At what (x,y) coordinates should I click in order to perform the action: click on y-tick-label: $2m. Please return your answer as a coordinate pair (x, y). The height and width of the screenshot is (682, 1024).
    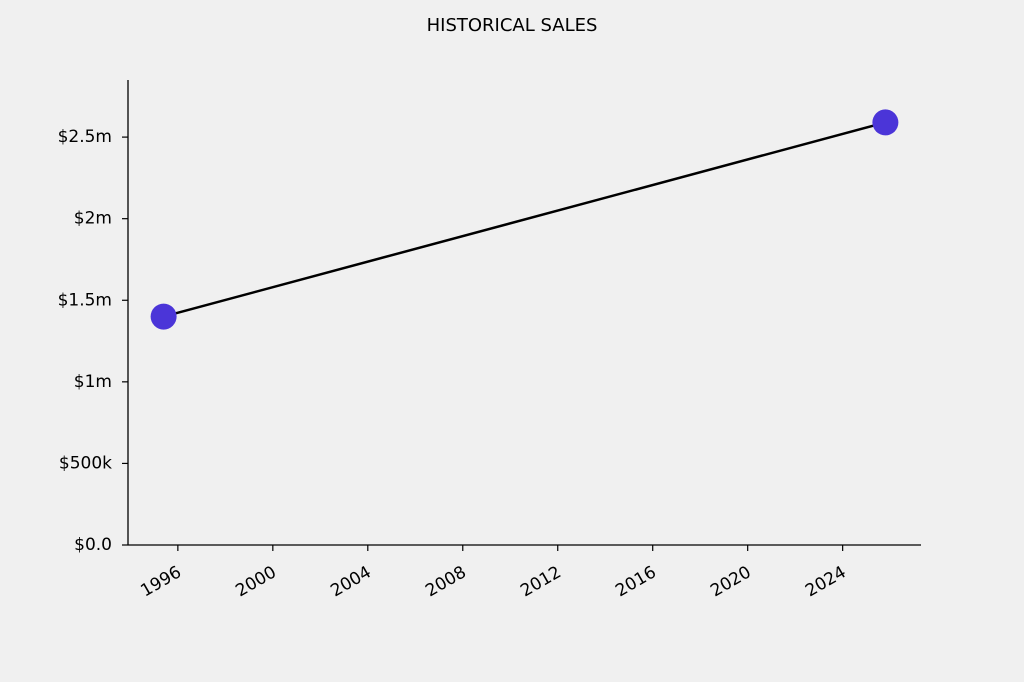
    Looking at the image, I should click on (93, 219).